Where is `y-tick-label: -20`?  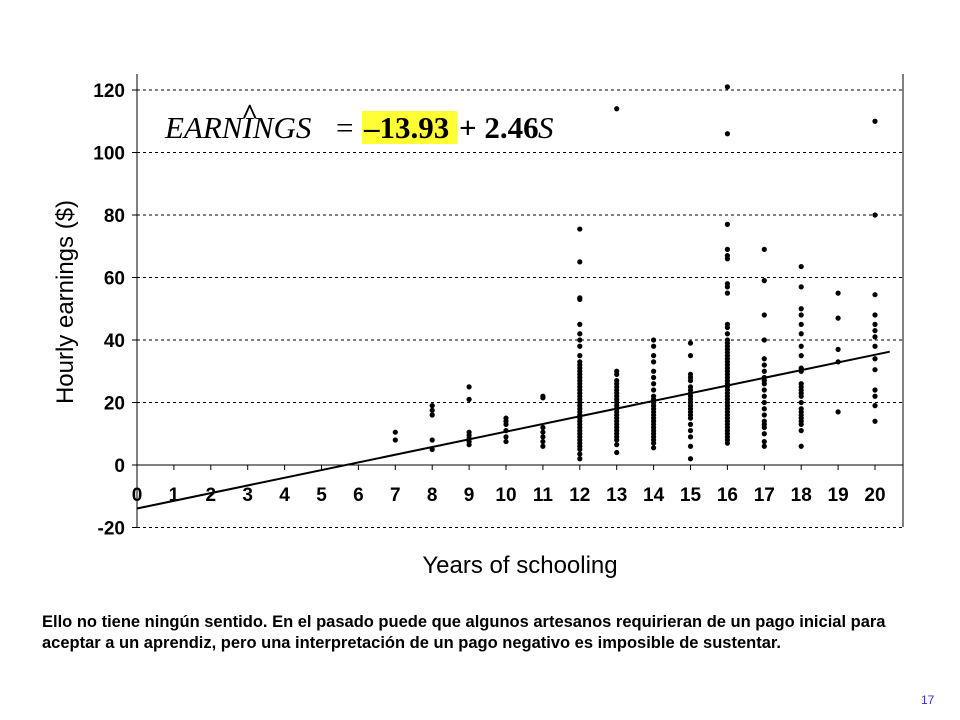 y-tick-label: -20 is located at coordinates (111, 529).